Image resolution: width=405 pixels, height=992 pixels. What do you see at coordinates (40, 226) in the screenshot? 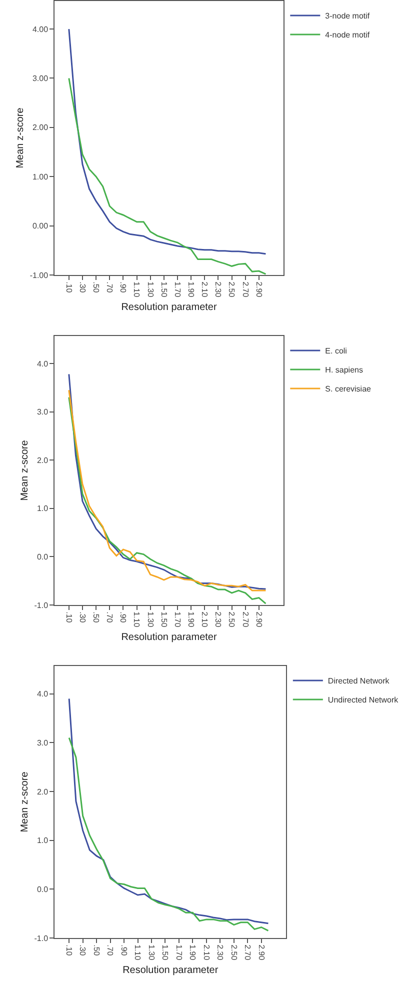
I see `y-tick-label: 0.00` at bounding box center [40, 226].